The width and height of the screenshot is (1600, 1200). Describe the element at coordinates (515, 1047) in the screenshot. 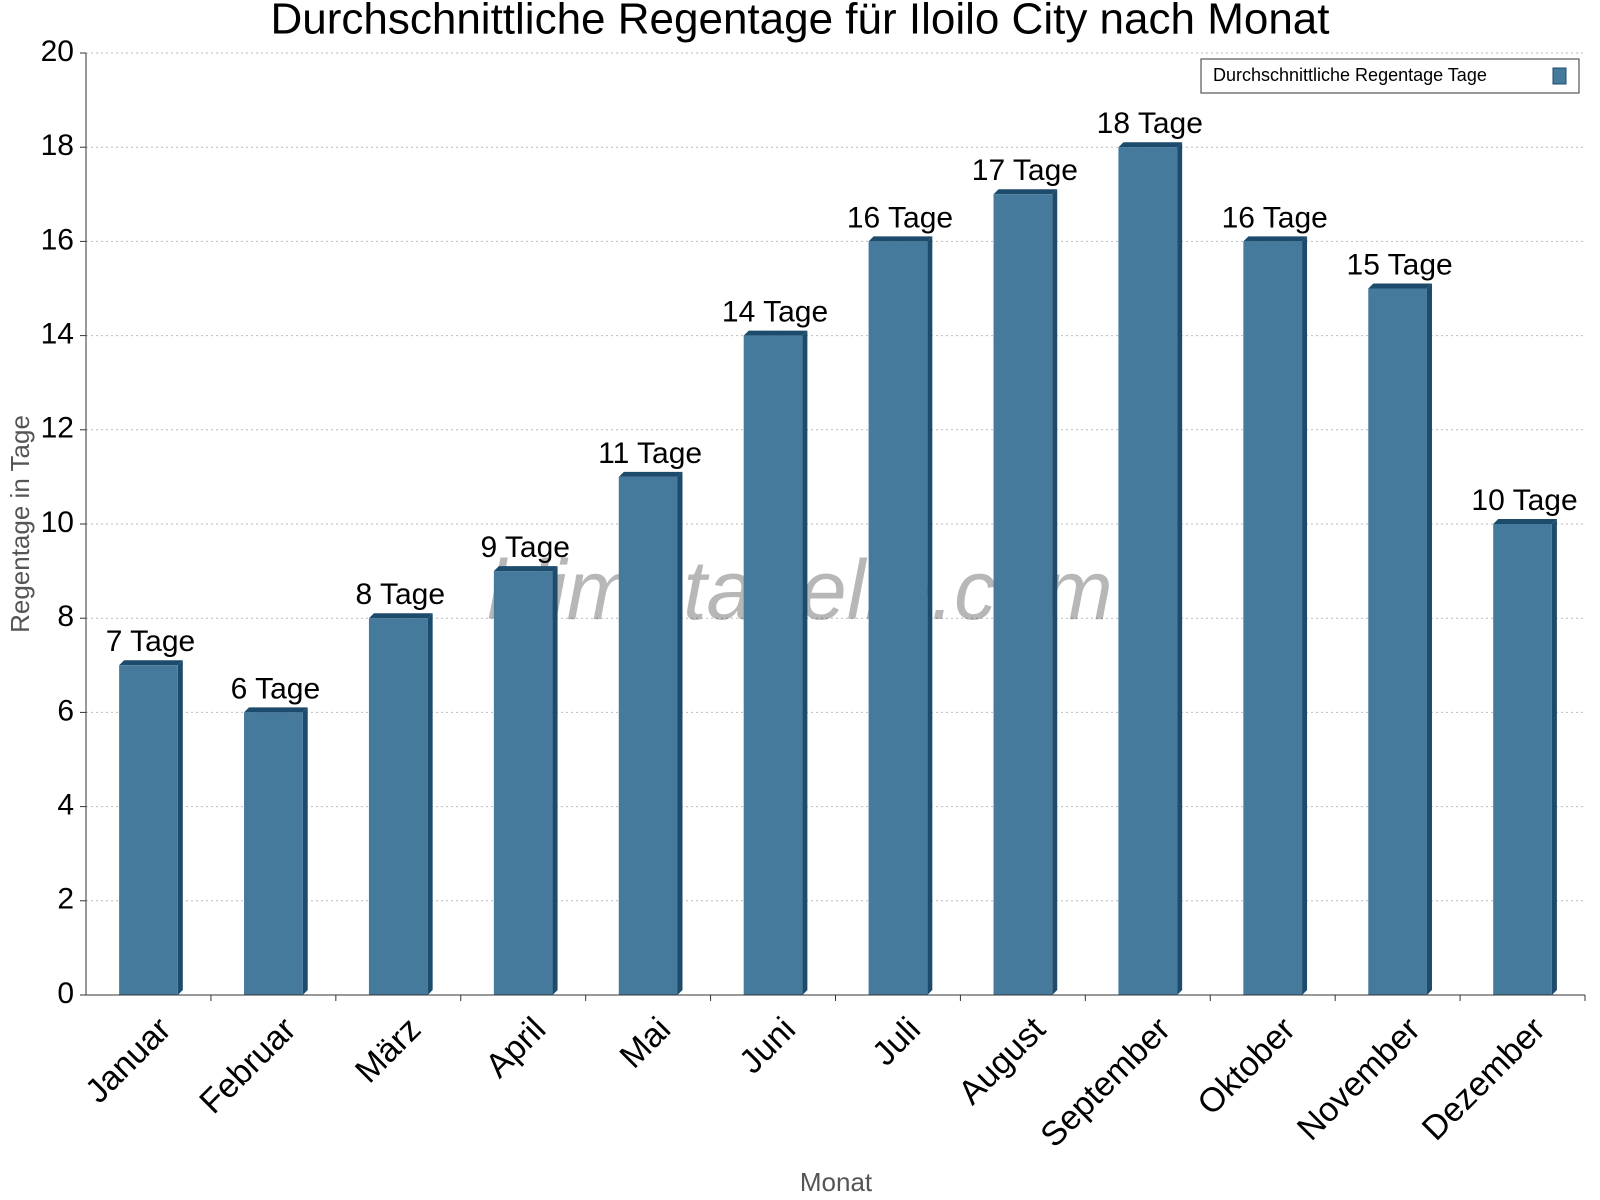

I see `x-tick-label: April` at that location.